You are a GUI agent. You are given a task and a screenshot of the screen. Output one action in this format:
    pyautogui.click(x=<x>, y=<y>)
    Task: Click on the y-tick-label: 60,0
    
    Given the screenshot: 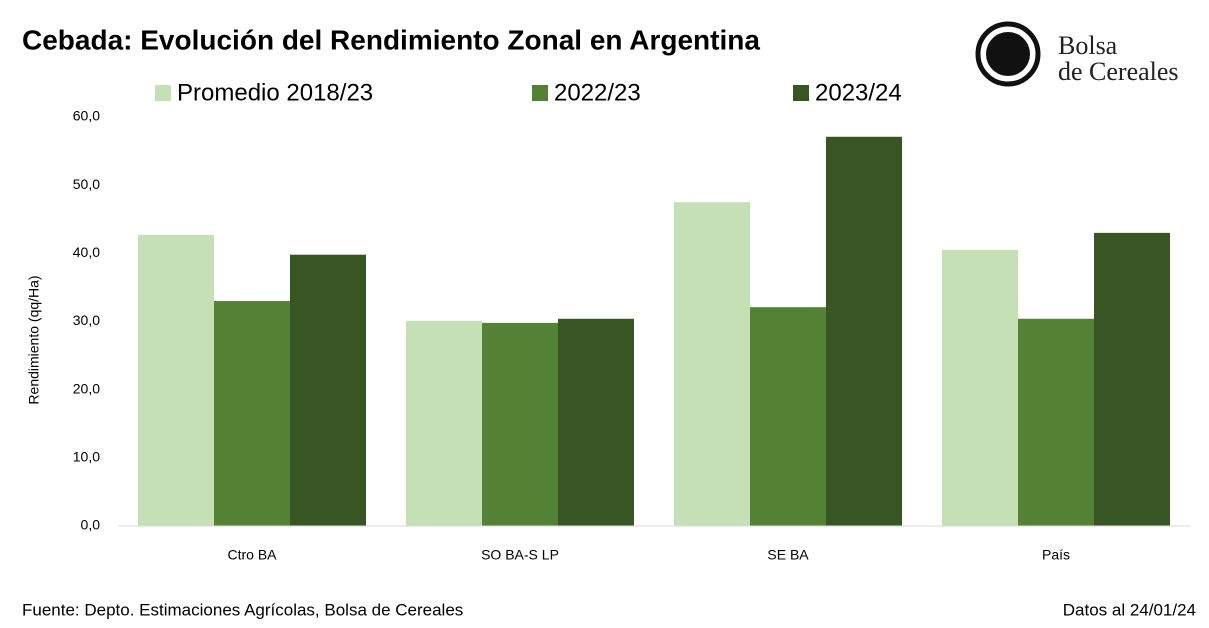 What is the action you would take?
    pyautogui.click(x=86, y=116)
    